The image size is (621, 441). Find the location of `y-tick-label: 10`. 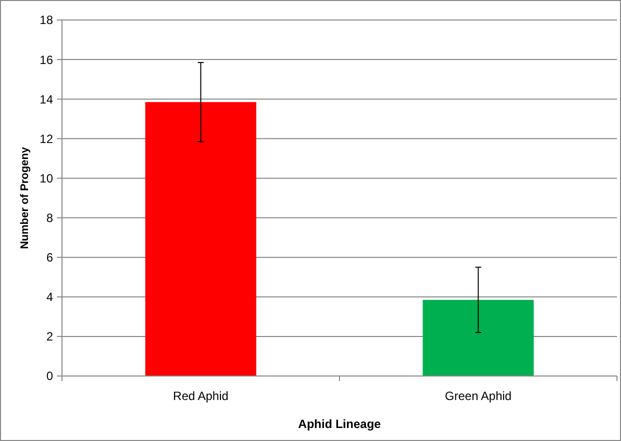

y-tick-label: 10 is located at coordinates (47, 178).